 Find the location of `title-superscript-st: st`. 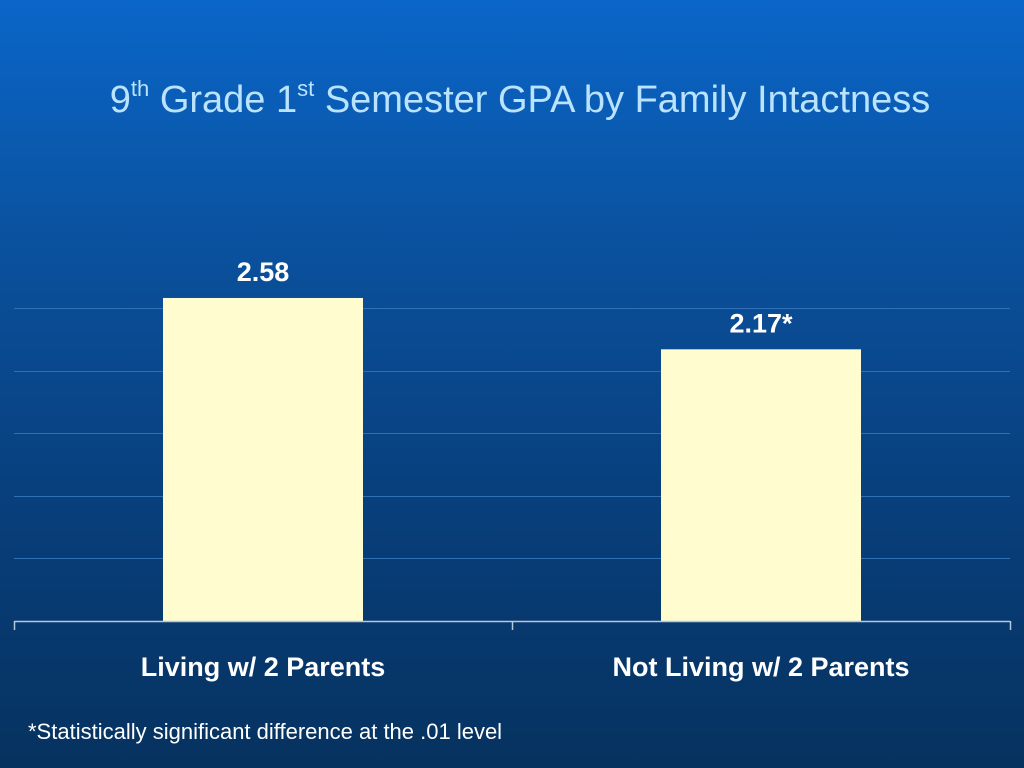

title-superscript-st: st is located at coordinates (306, 88).